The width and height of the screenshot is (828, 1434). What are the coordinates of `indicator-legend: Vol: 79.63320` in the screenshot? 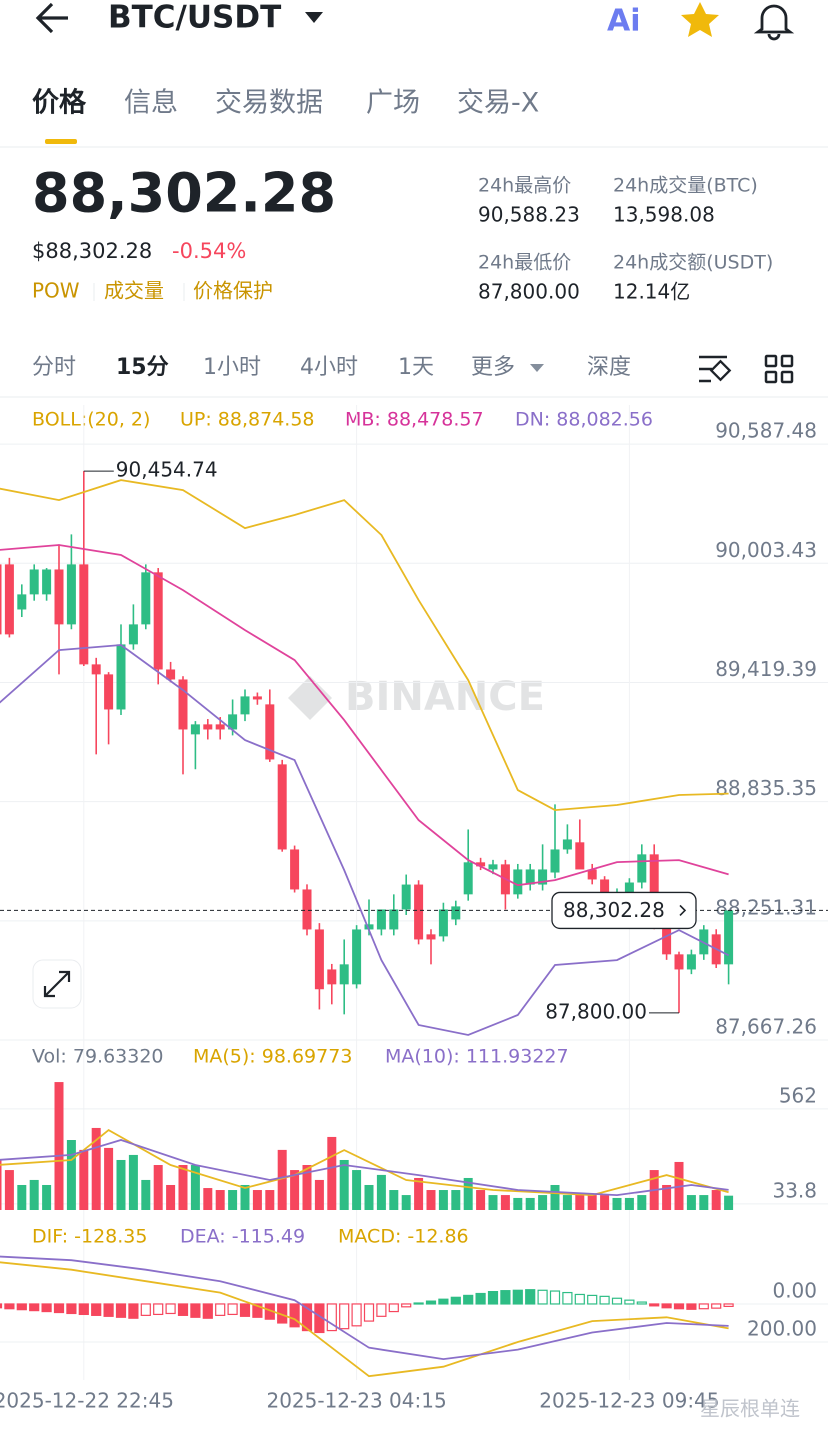 It's located at (98, 1057).